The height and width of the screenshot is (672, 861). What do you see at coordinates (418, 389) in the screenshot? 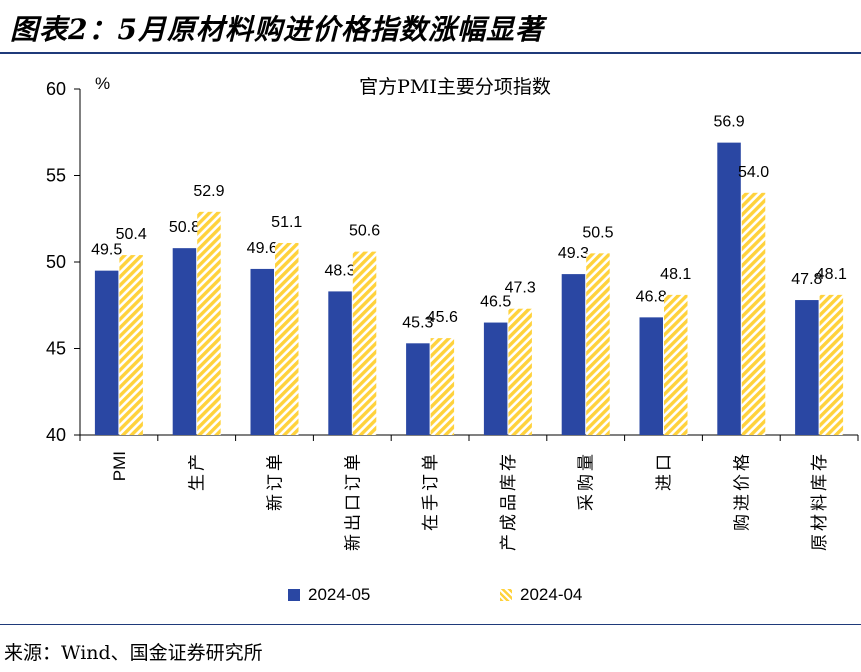
I see `bar-2024-05-在手订单` at bounding box center [418, 389].